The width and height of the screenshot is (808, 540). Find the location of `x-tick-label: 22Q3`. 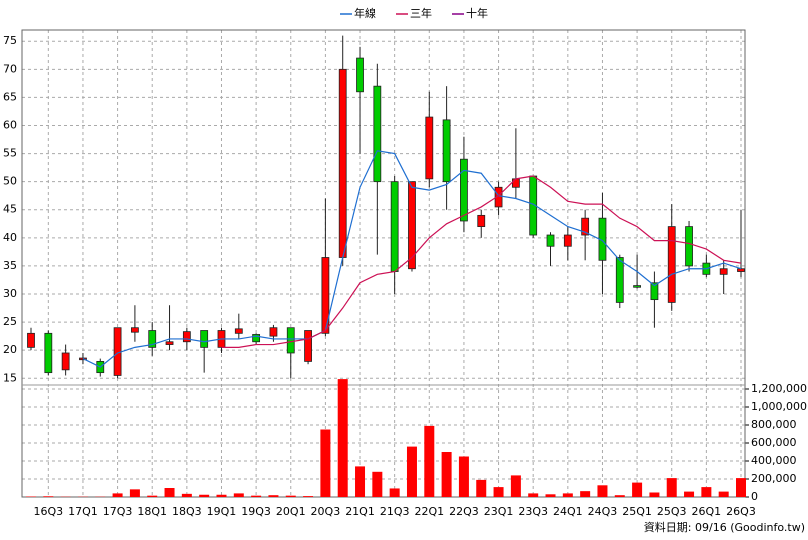

x-tick-label: 22Q3 is located at coordinates (464, 511).